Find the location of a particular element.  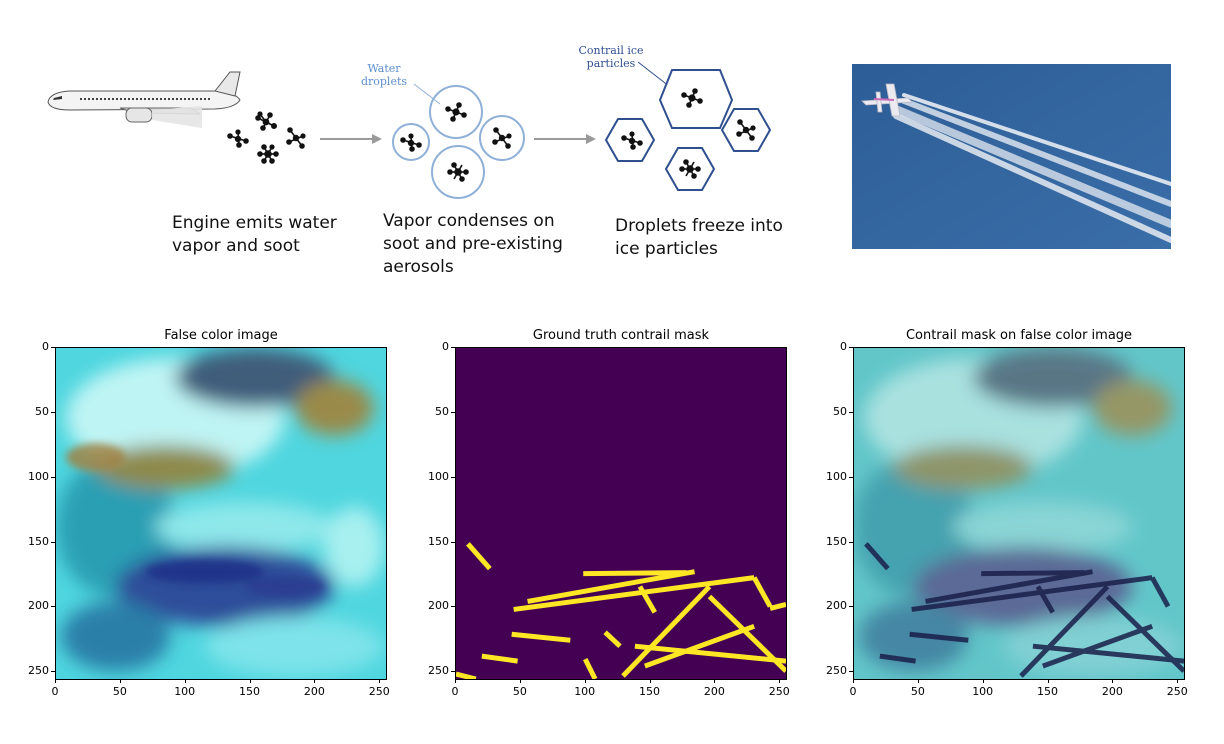

panel-title-false-color: False color image is located at coordinates (221, 335).